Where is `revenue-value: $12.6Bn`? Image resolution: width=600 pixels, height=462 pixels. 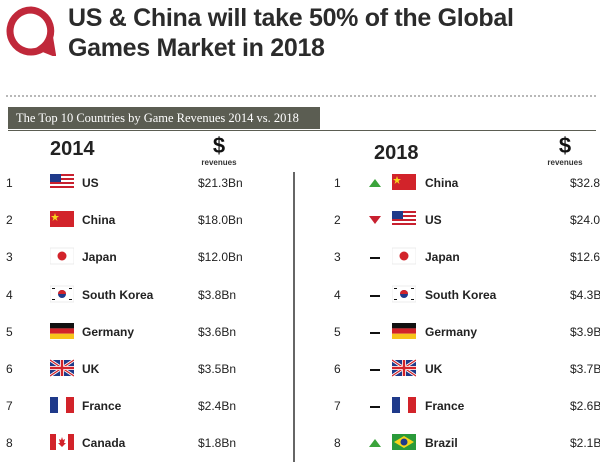
revenue-value: $12.6Bn is located at coordinates (585, 257).